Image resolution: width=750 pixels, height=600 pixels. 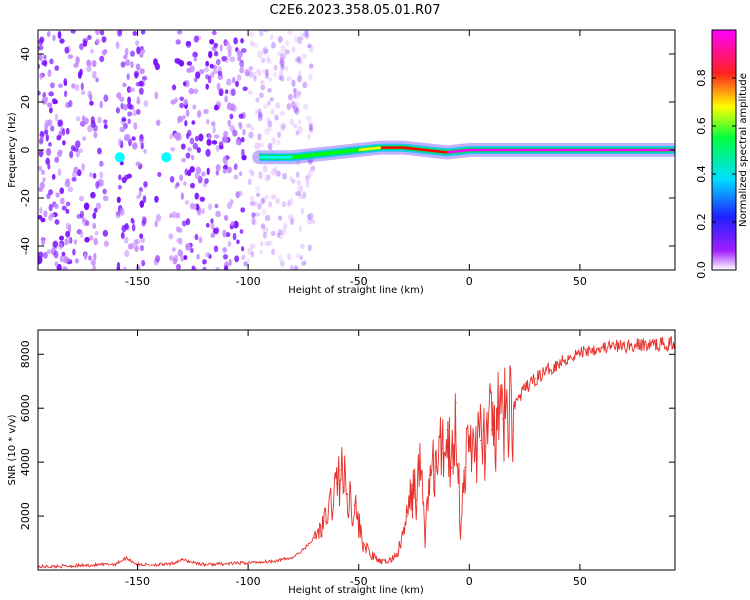 What do you see at coordinates (25, 150) in the screenshot?
I see `spectrogram-ytick-label: 0` at bounding box center [25, 150].